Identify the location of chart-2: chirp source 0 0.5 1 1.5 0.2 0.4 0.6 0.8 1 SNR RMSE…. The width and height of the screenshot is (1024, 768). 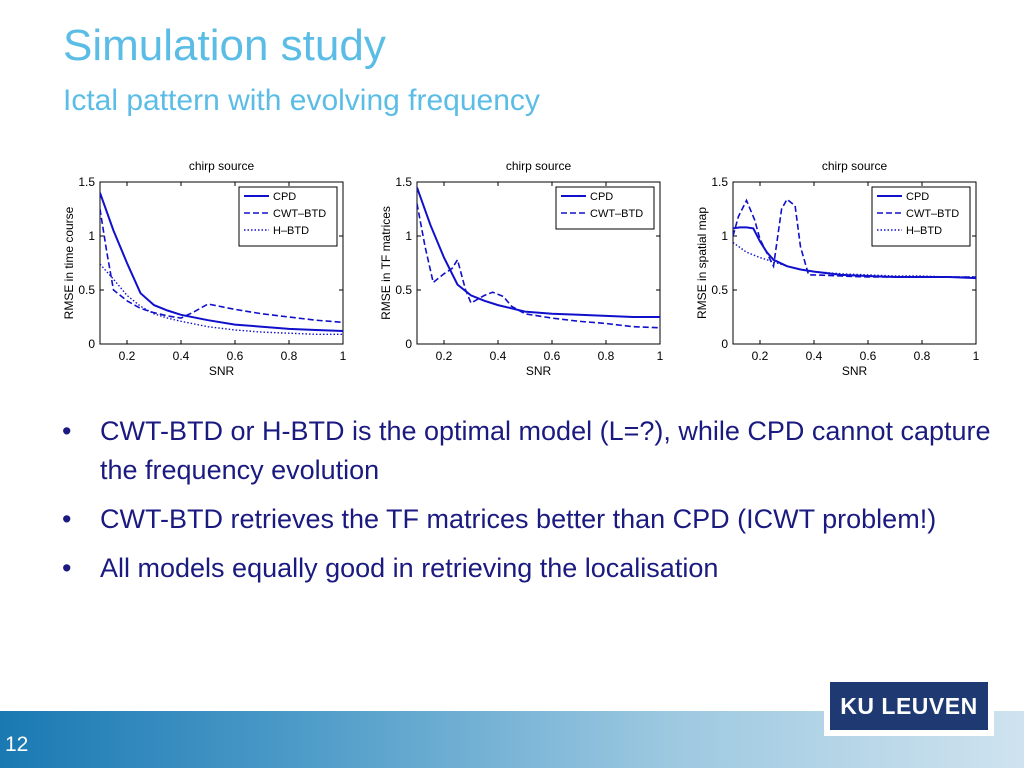
(521, 268).